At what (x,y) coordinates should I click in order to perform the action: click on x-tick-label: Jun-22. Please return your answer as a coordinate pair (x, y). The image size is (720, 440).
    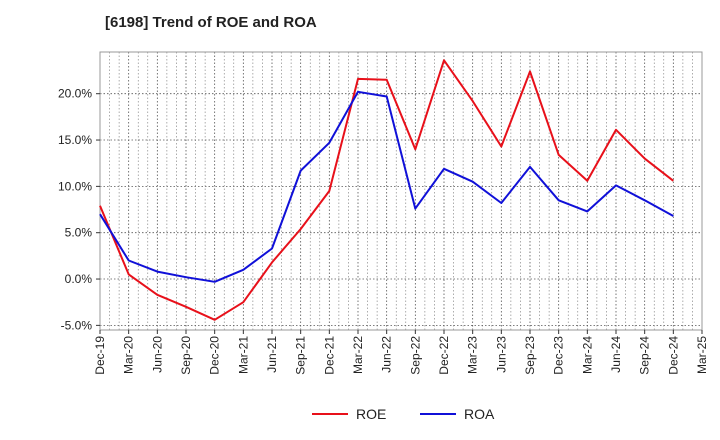
    Looking at the image, I should click on (387, 354).